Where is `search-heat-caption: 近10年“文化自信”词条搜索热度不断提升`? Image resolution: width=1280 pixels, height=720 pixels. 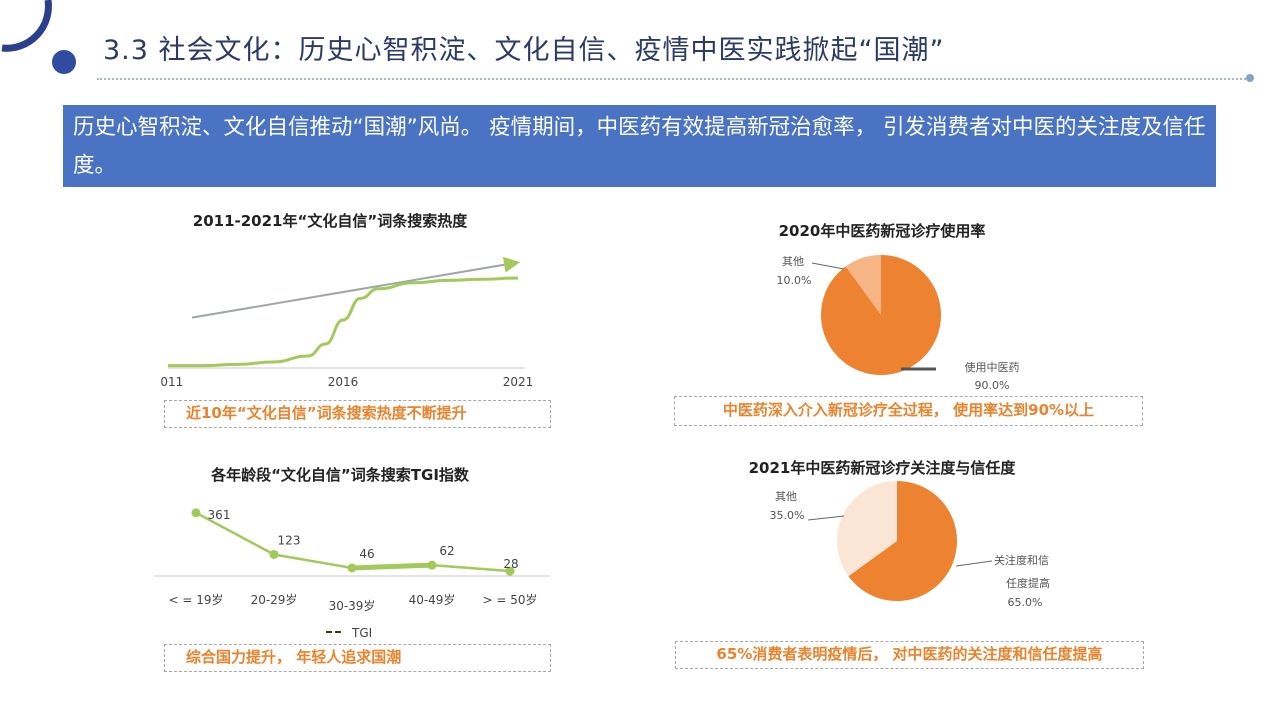 search-heat-caption: 近10年“文化自信”词条搜索热度不断提升 is located at coordinates (357, 414).